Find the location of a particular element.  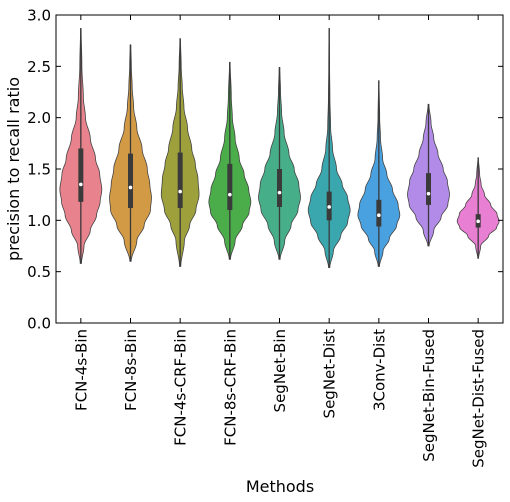

y-tick-label: 0.0 is located at coordinates (39, 324).